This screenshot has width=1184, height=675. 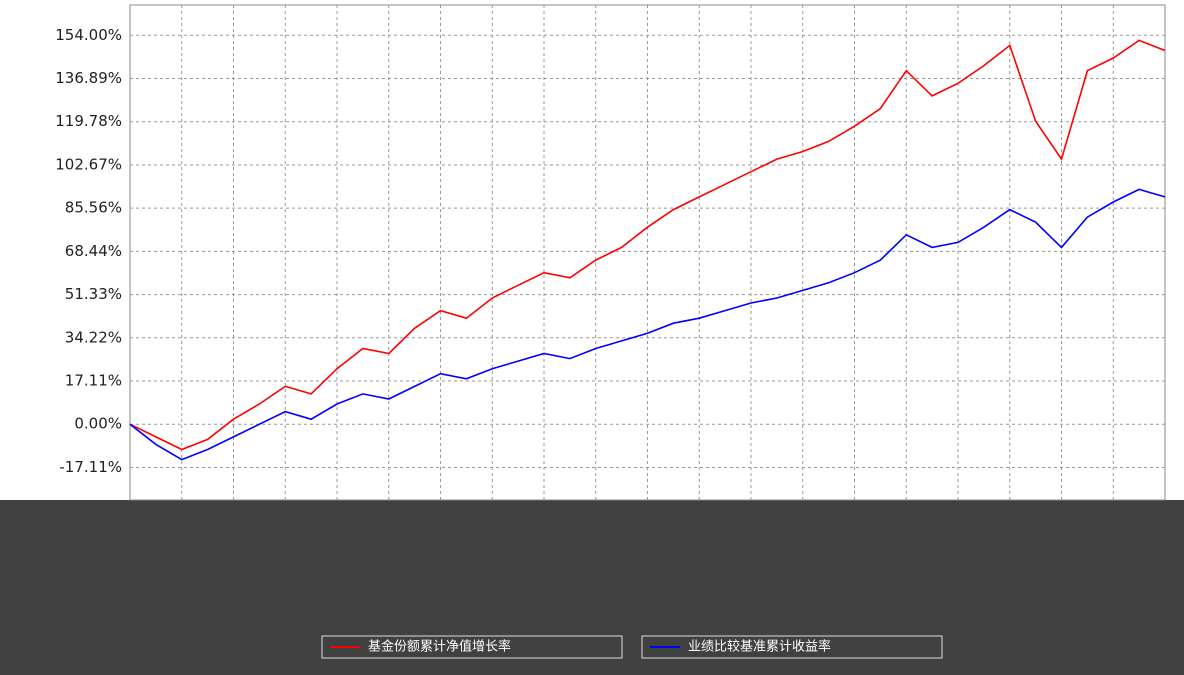 I want to click on y-tick-label: 85.56%, so click(x=93, y=208).